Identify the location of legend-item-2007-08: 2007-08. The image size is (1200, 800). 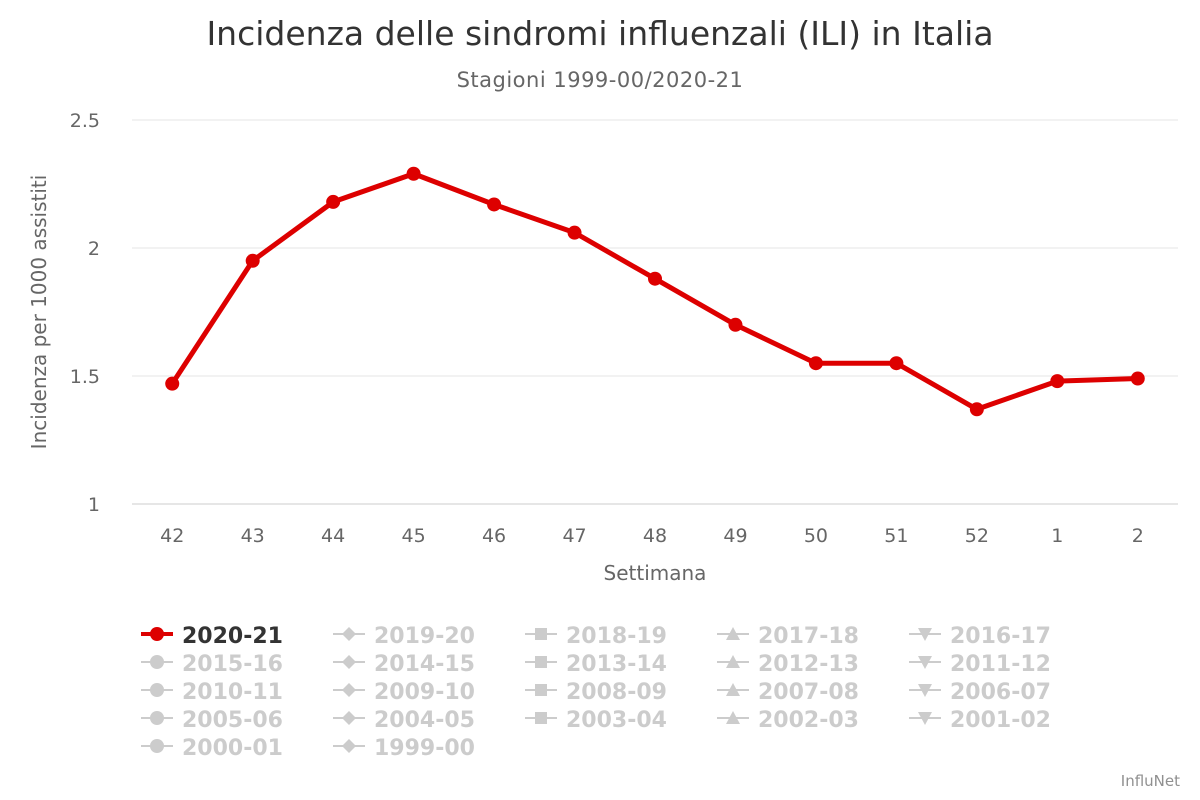
(787, 692).